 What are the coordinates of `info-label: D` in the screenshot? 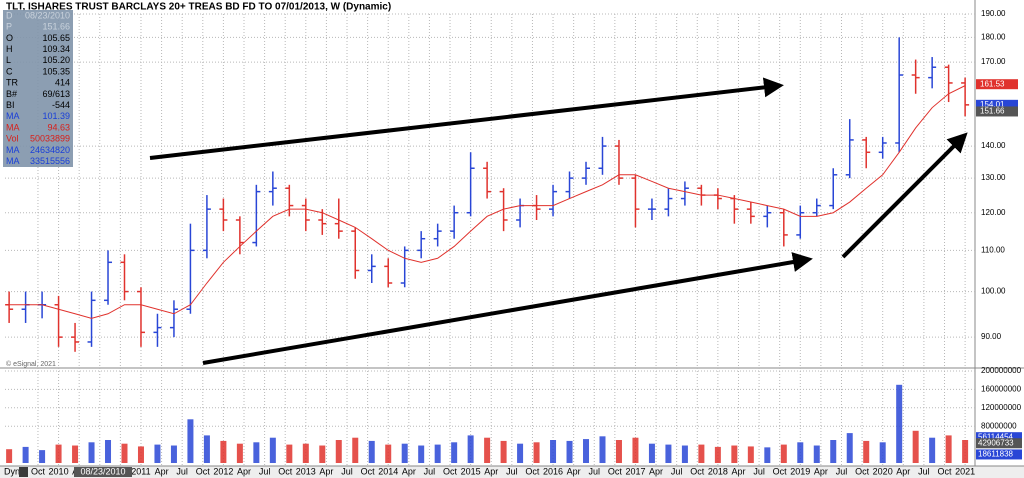 It's located at (9, 15).